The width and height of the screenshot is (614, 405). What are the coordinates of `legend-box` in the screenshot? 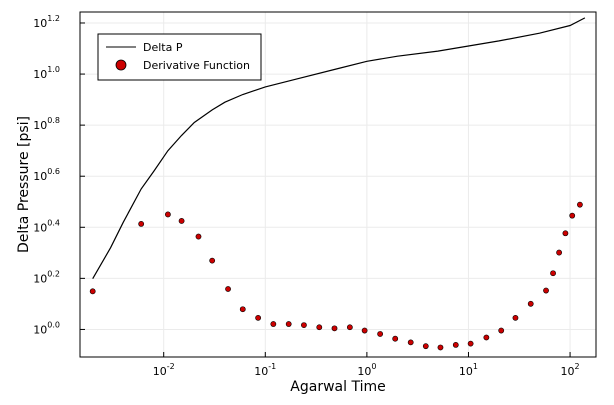 It's located at (179, 57).